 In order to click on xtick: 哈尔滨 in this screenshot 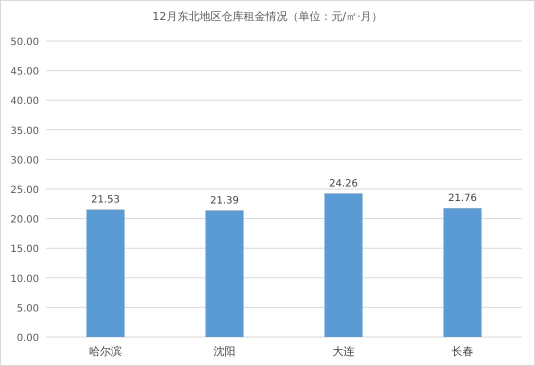, I will do `click(105, 351)`.